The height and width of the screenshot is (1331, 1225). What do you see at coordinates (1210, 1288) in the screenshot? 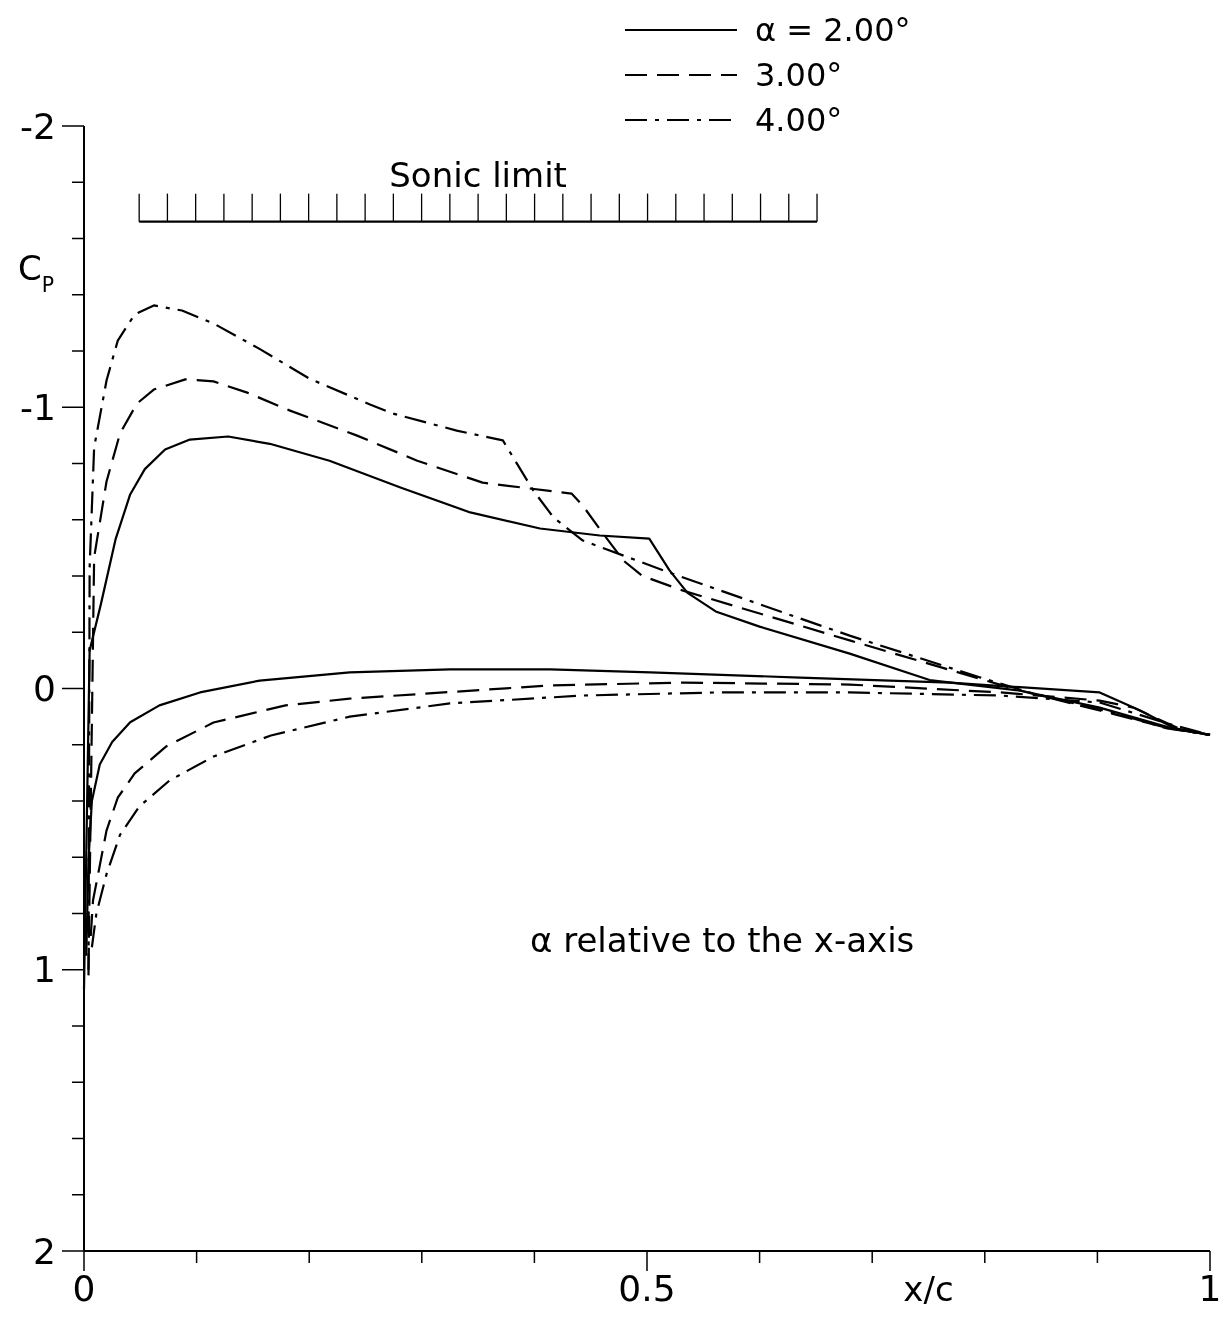
I see `x-tick-label: 1` at bounding box center [1210, 1288].